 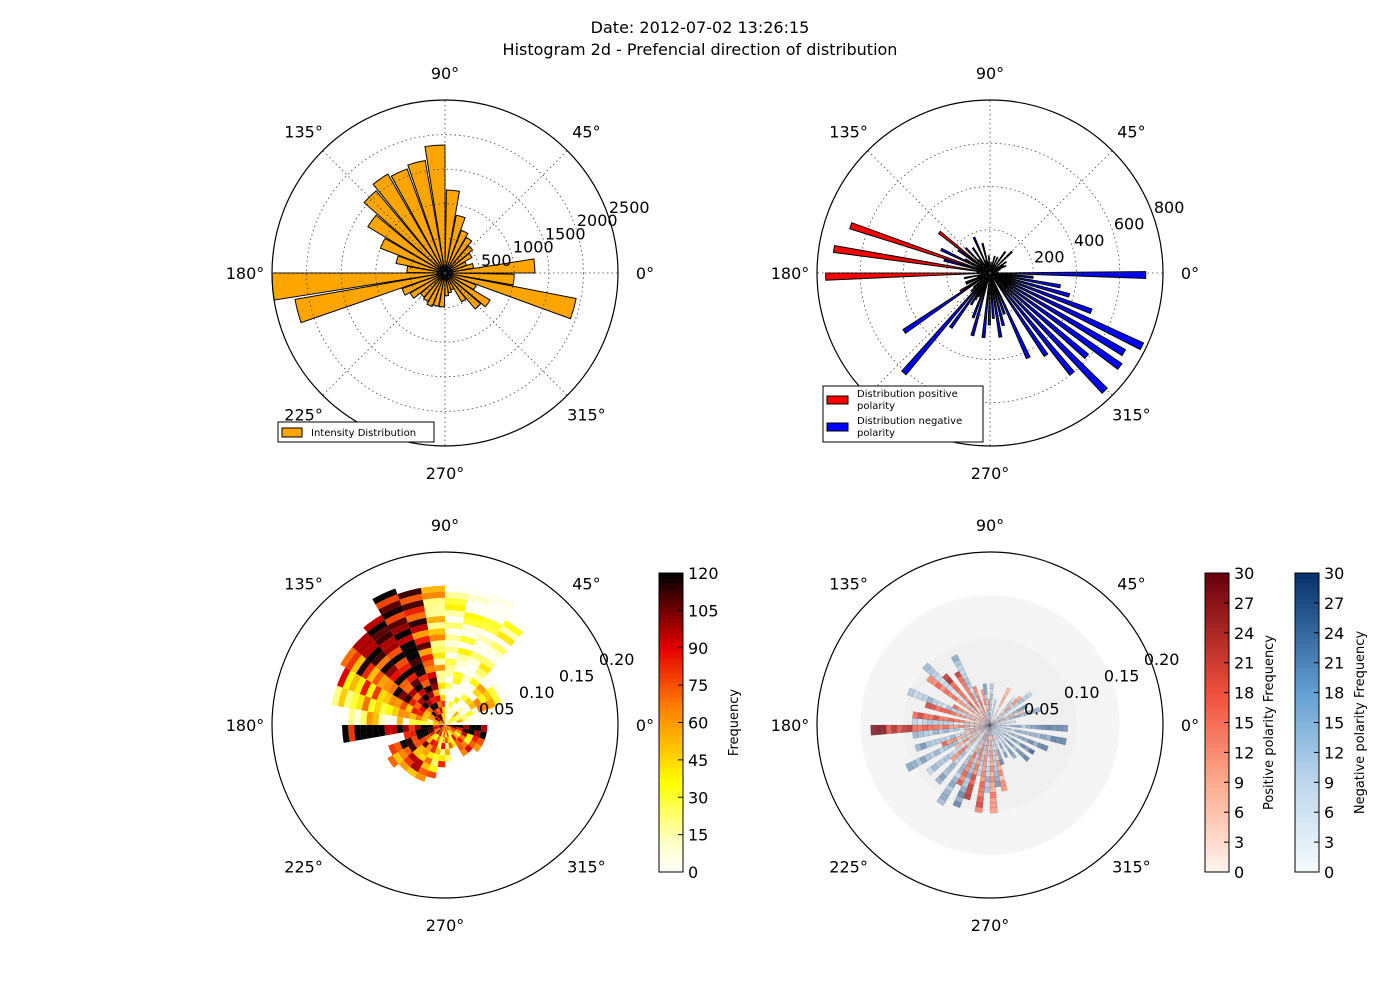 What do you see at coordinates (1244, 633) in the screenshot?
I see `positive-colorbar-tick-label: 24` at bounding box center [1244, 633].